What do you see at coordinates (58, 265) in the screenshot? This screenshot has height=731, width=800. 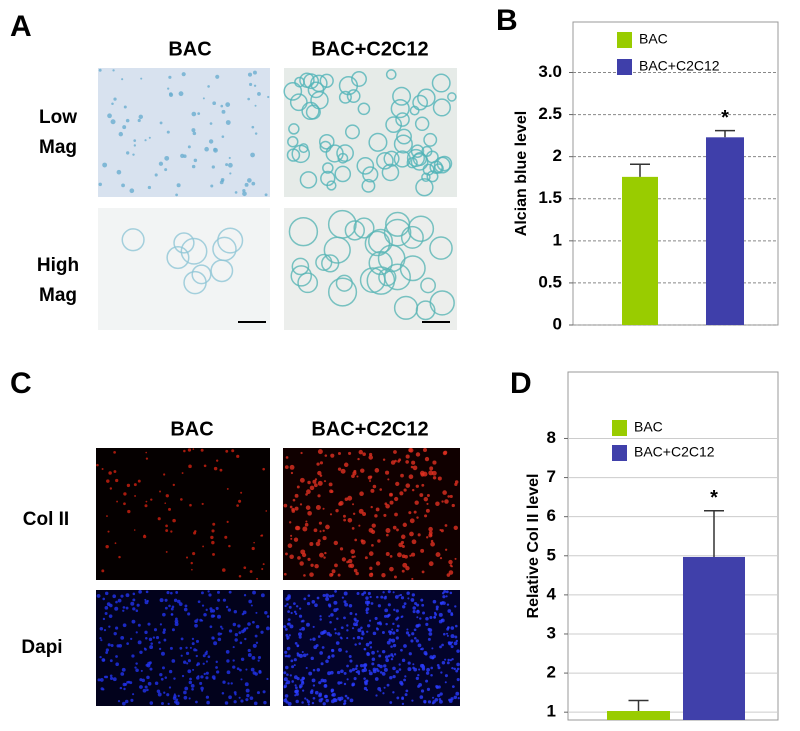 I see `row-label: High` at bounding box center [58, 265].